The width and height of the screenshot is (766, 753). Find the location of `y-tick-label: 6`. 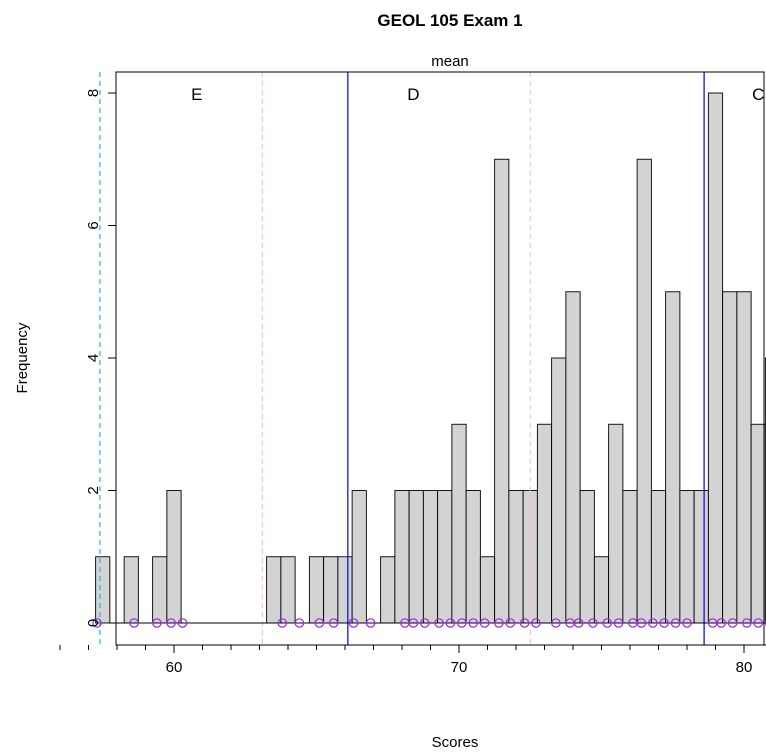

y-tick-label: 6 is located at coordinates (93, 225).